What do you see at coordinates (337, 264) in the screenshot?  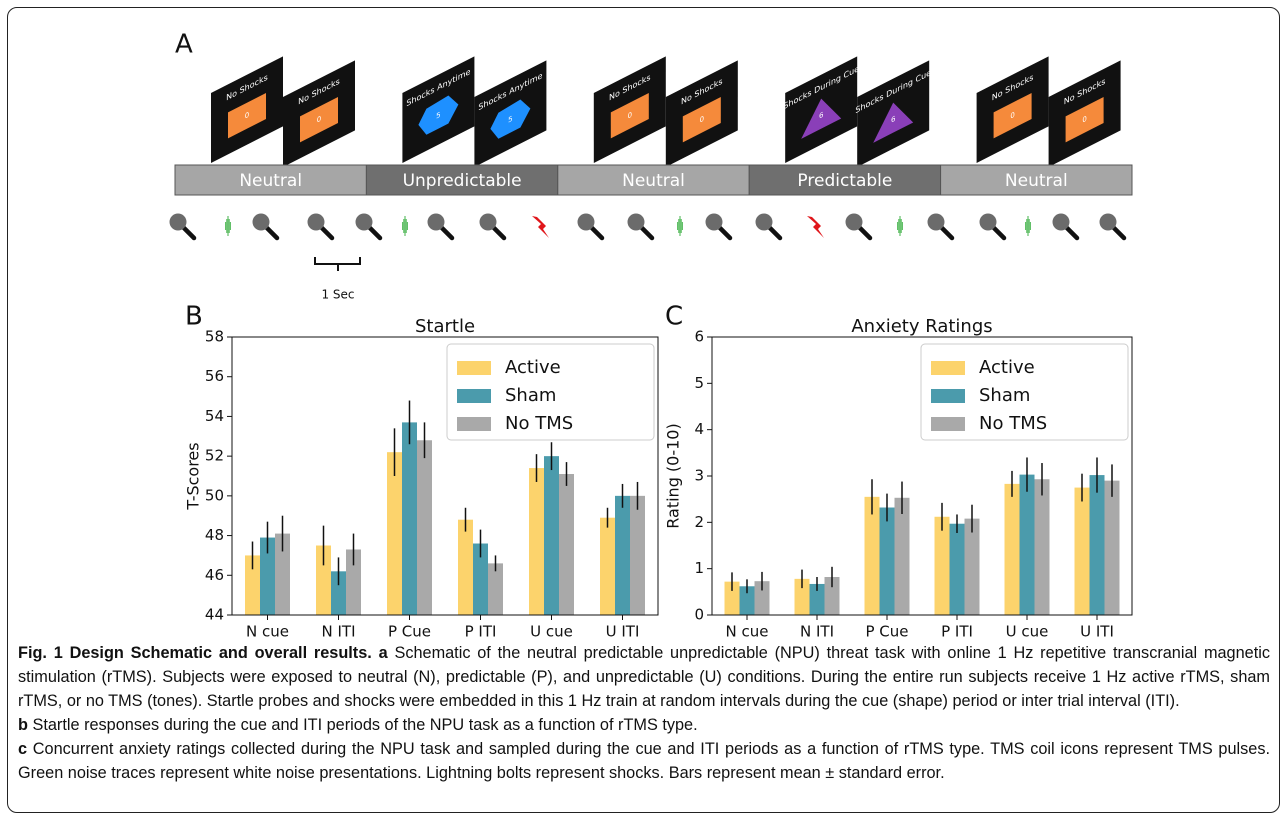 I see `scale-bracket` at bounding box center [337, 264].